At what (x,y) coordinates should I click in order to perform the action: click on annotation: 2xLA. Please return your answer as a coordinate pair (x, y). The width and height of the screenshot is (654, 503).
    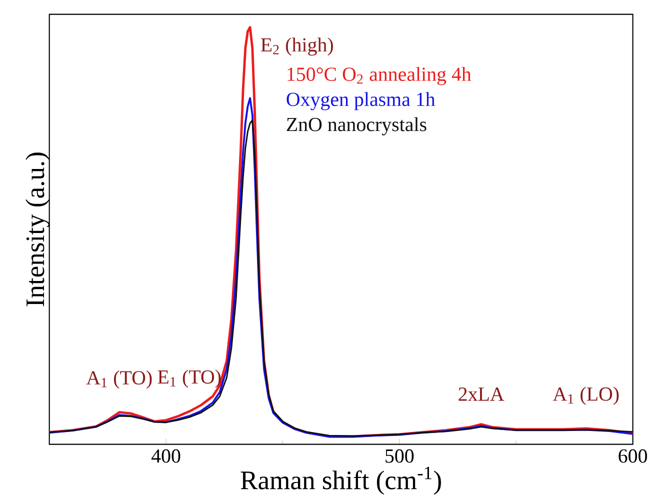
    Looking at the image, I should click on (481, 394).